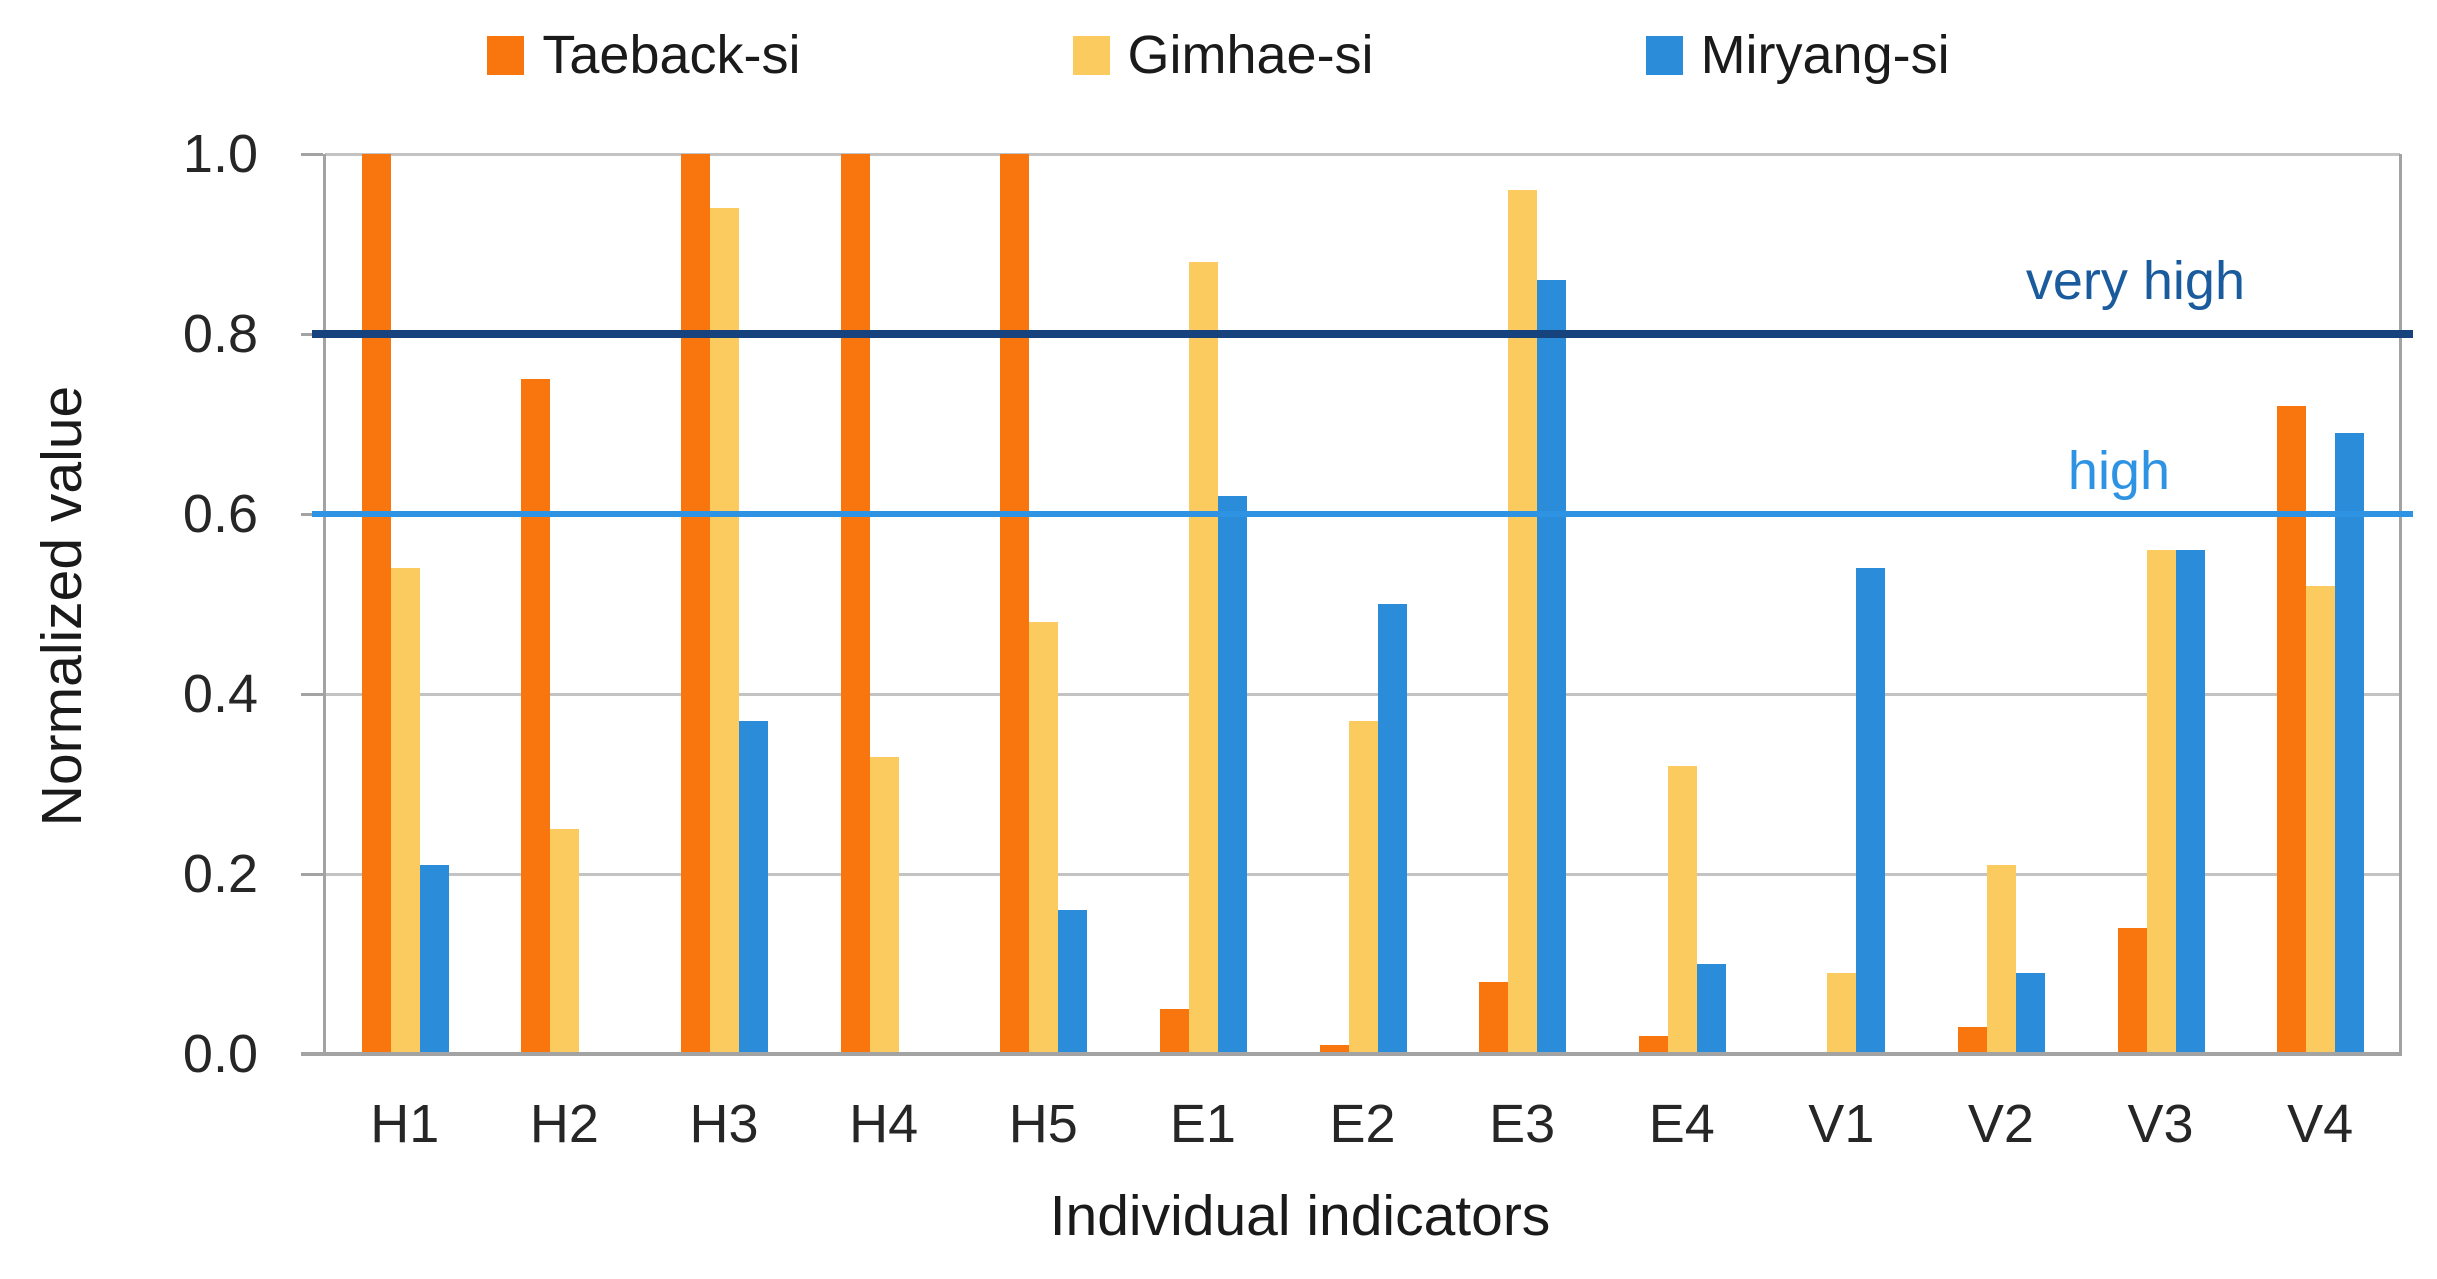 Image resolution: width=2437 pixels, height=1279 pixels. Describe the element at coordinates (855, 604) in the screenshot. I see `bar-H4-taeback-si` at that location.